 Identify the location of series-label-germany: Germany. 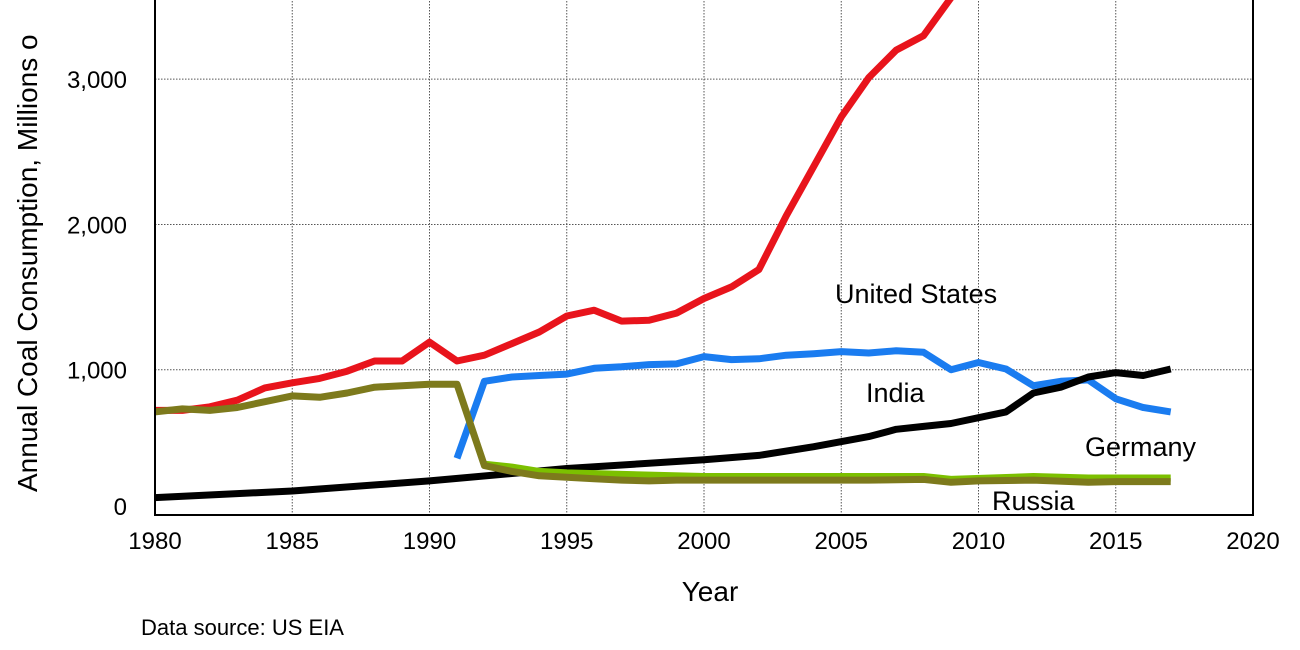
(1141, 447).